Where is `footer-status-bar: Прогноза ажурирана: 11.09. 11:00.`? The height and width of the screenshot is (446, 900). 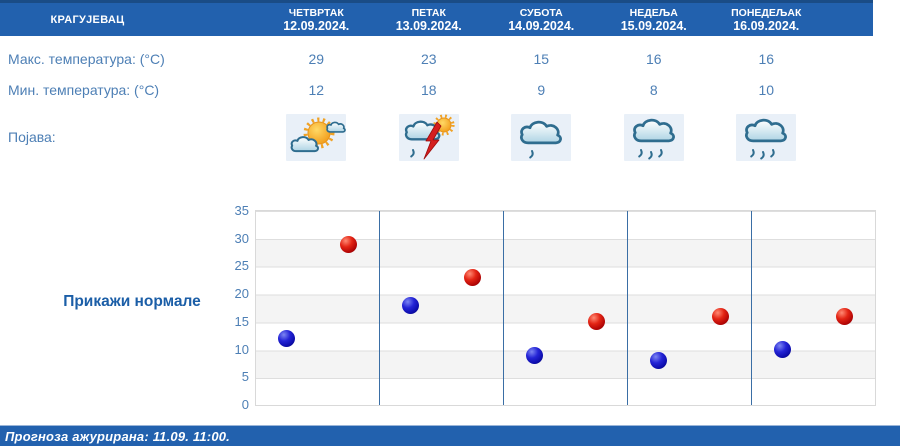
footer-status-bar: Прогноза ажурирана: 11.09. 11:00. is located at coordinates (450, 435).